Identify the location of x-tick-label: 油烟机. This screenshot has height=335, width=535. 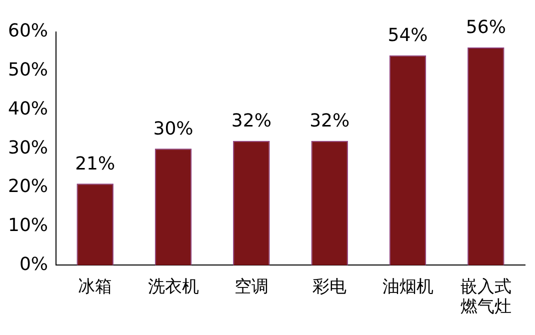
(408, 286).